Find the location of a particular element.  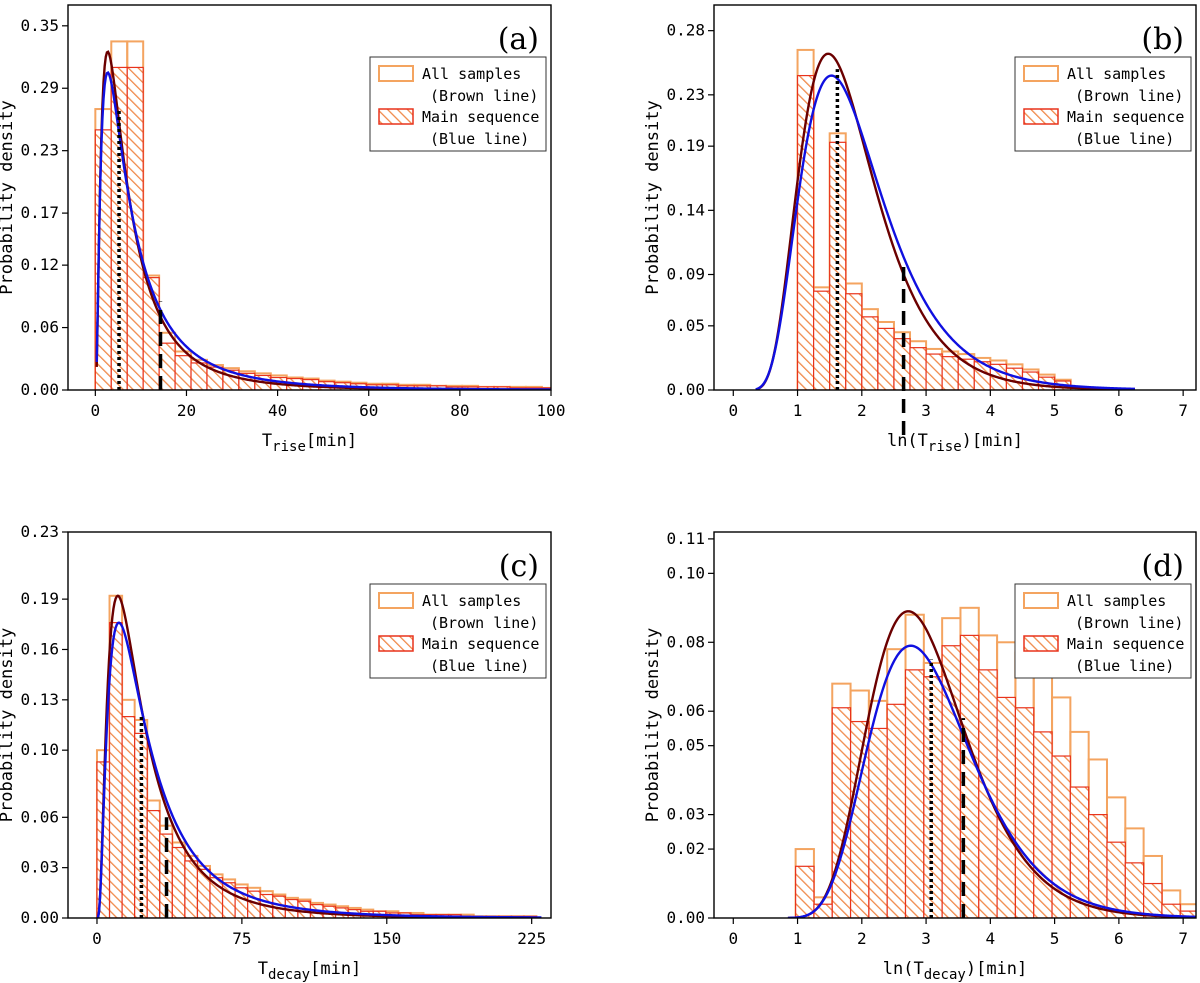

x-axis-label: ln(Trise)[min] is located at coordinates (955, 443).